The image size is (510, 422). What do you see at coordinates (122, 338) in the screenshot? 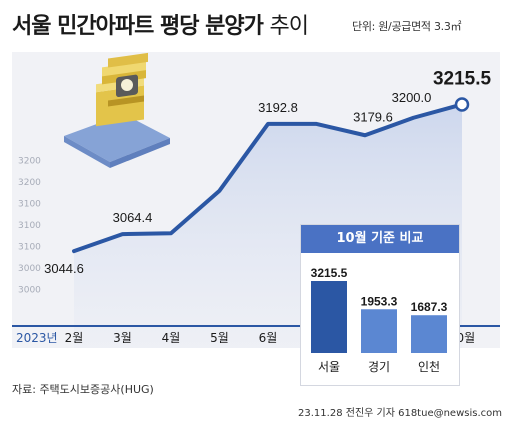
I see `x-tick-label: 3월` at bounding box center [122, 338].